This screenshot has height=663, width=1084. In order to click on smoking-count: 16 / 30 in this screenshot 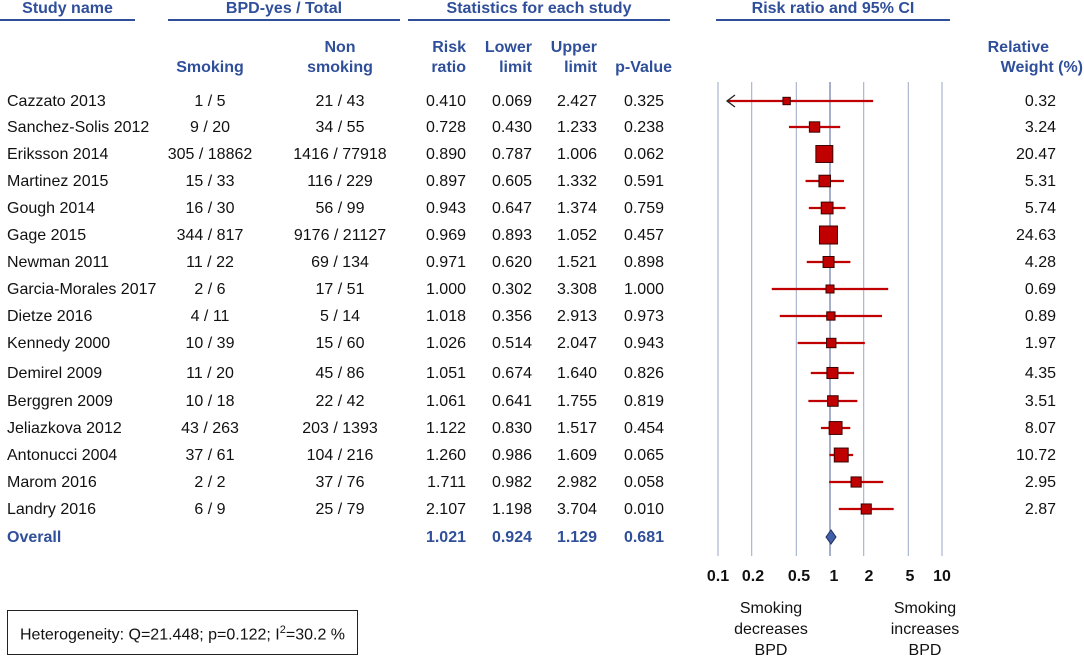, I will do `click(210, 208)`.